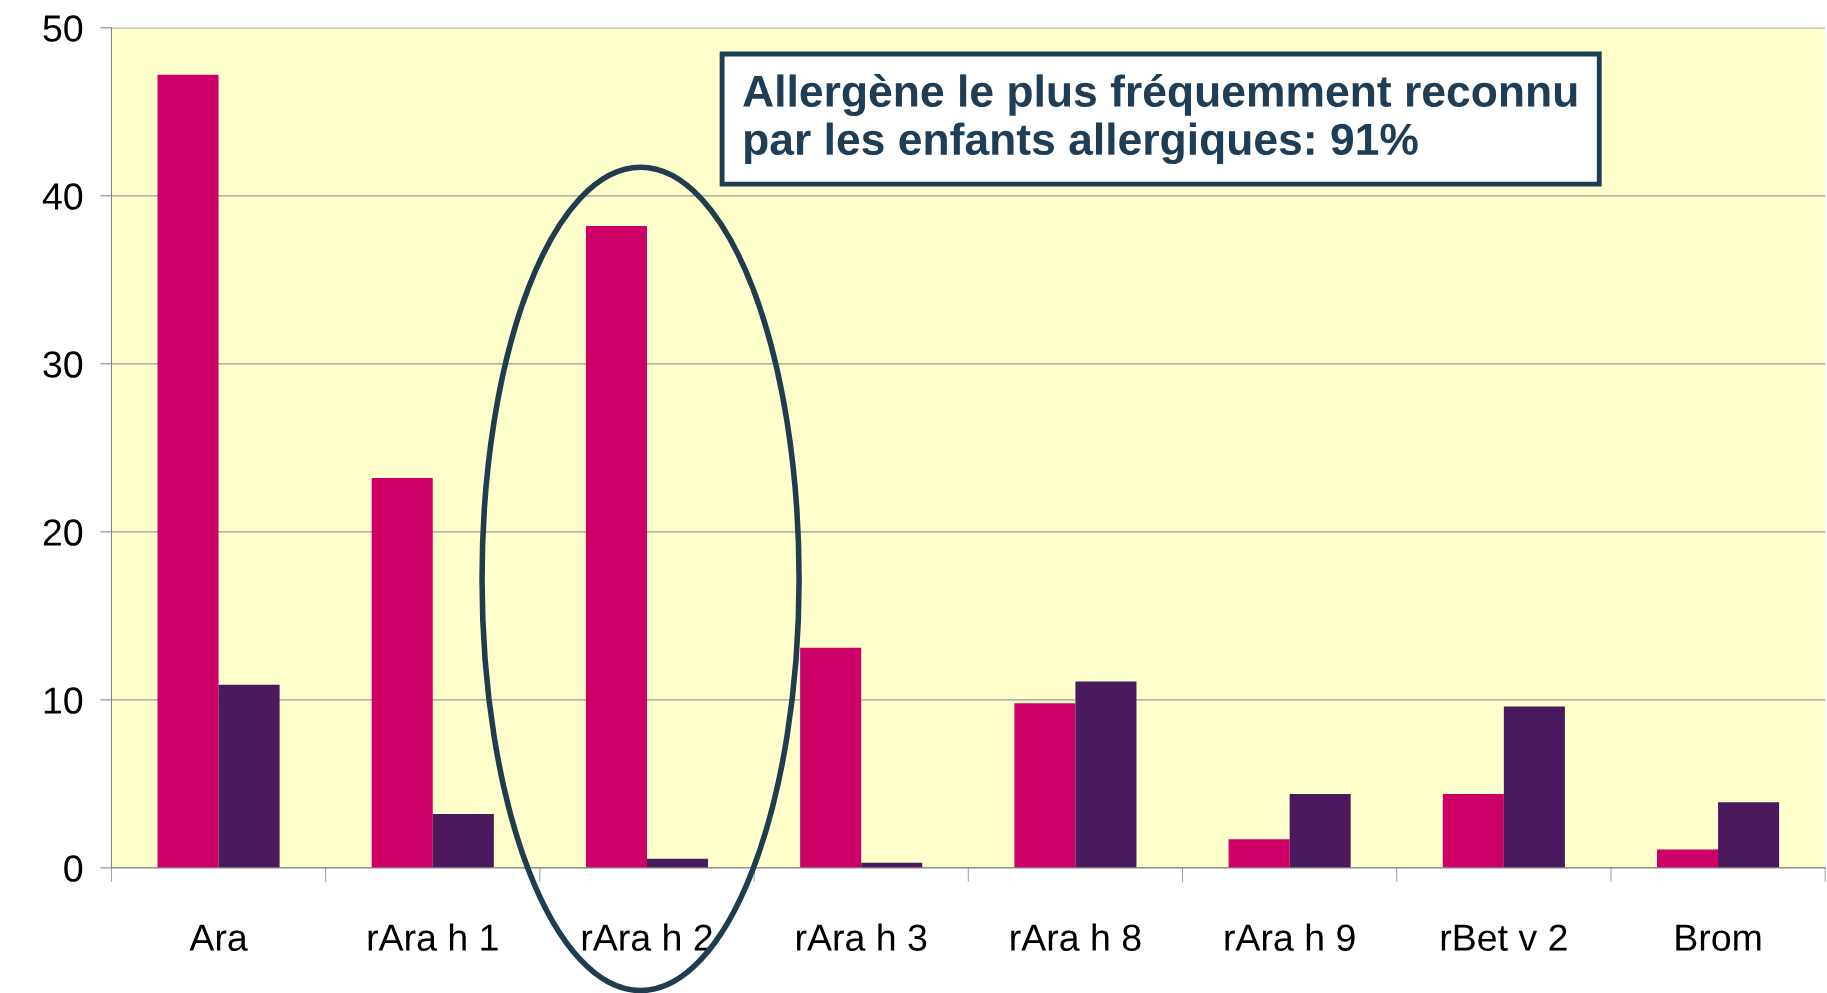  Describe the element at coordinates (63, 364) in the screenshot. I see `y-tick-label: 30` at that location.